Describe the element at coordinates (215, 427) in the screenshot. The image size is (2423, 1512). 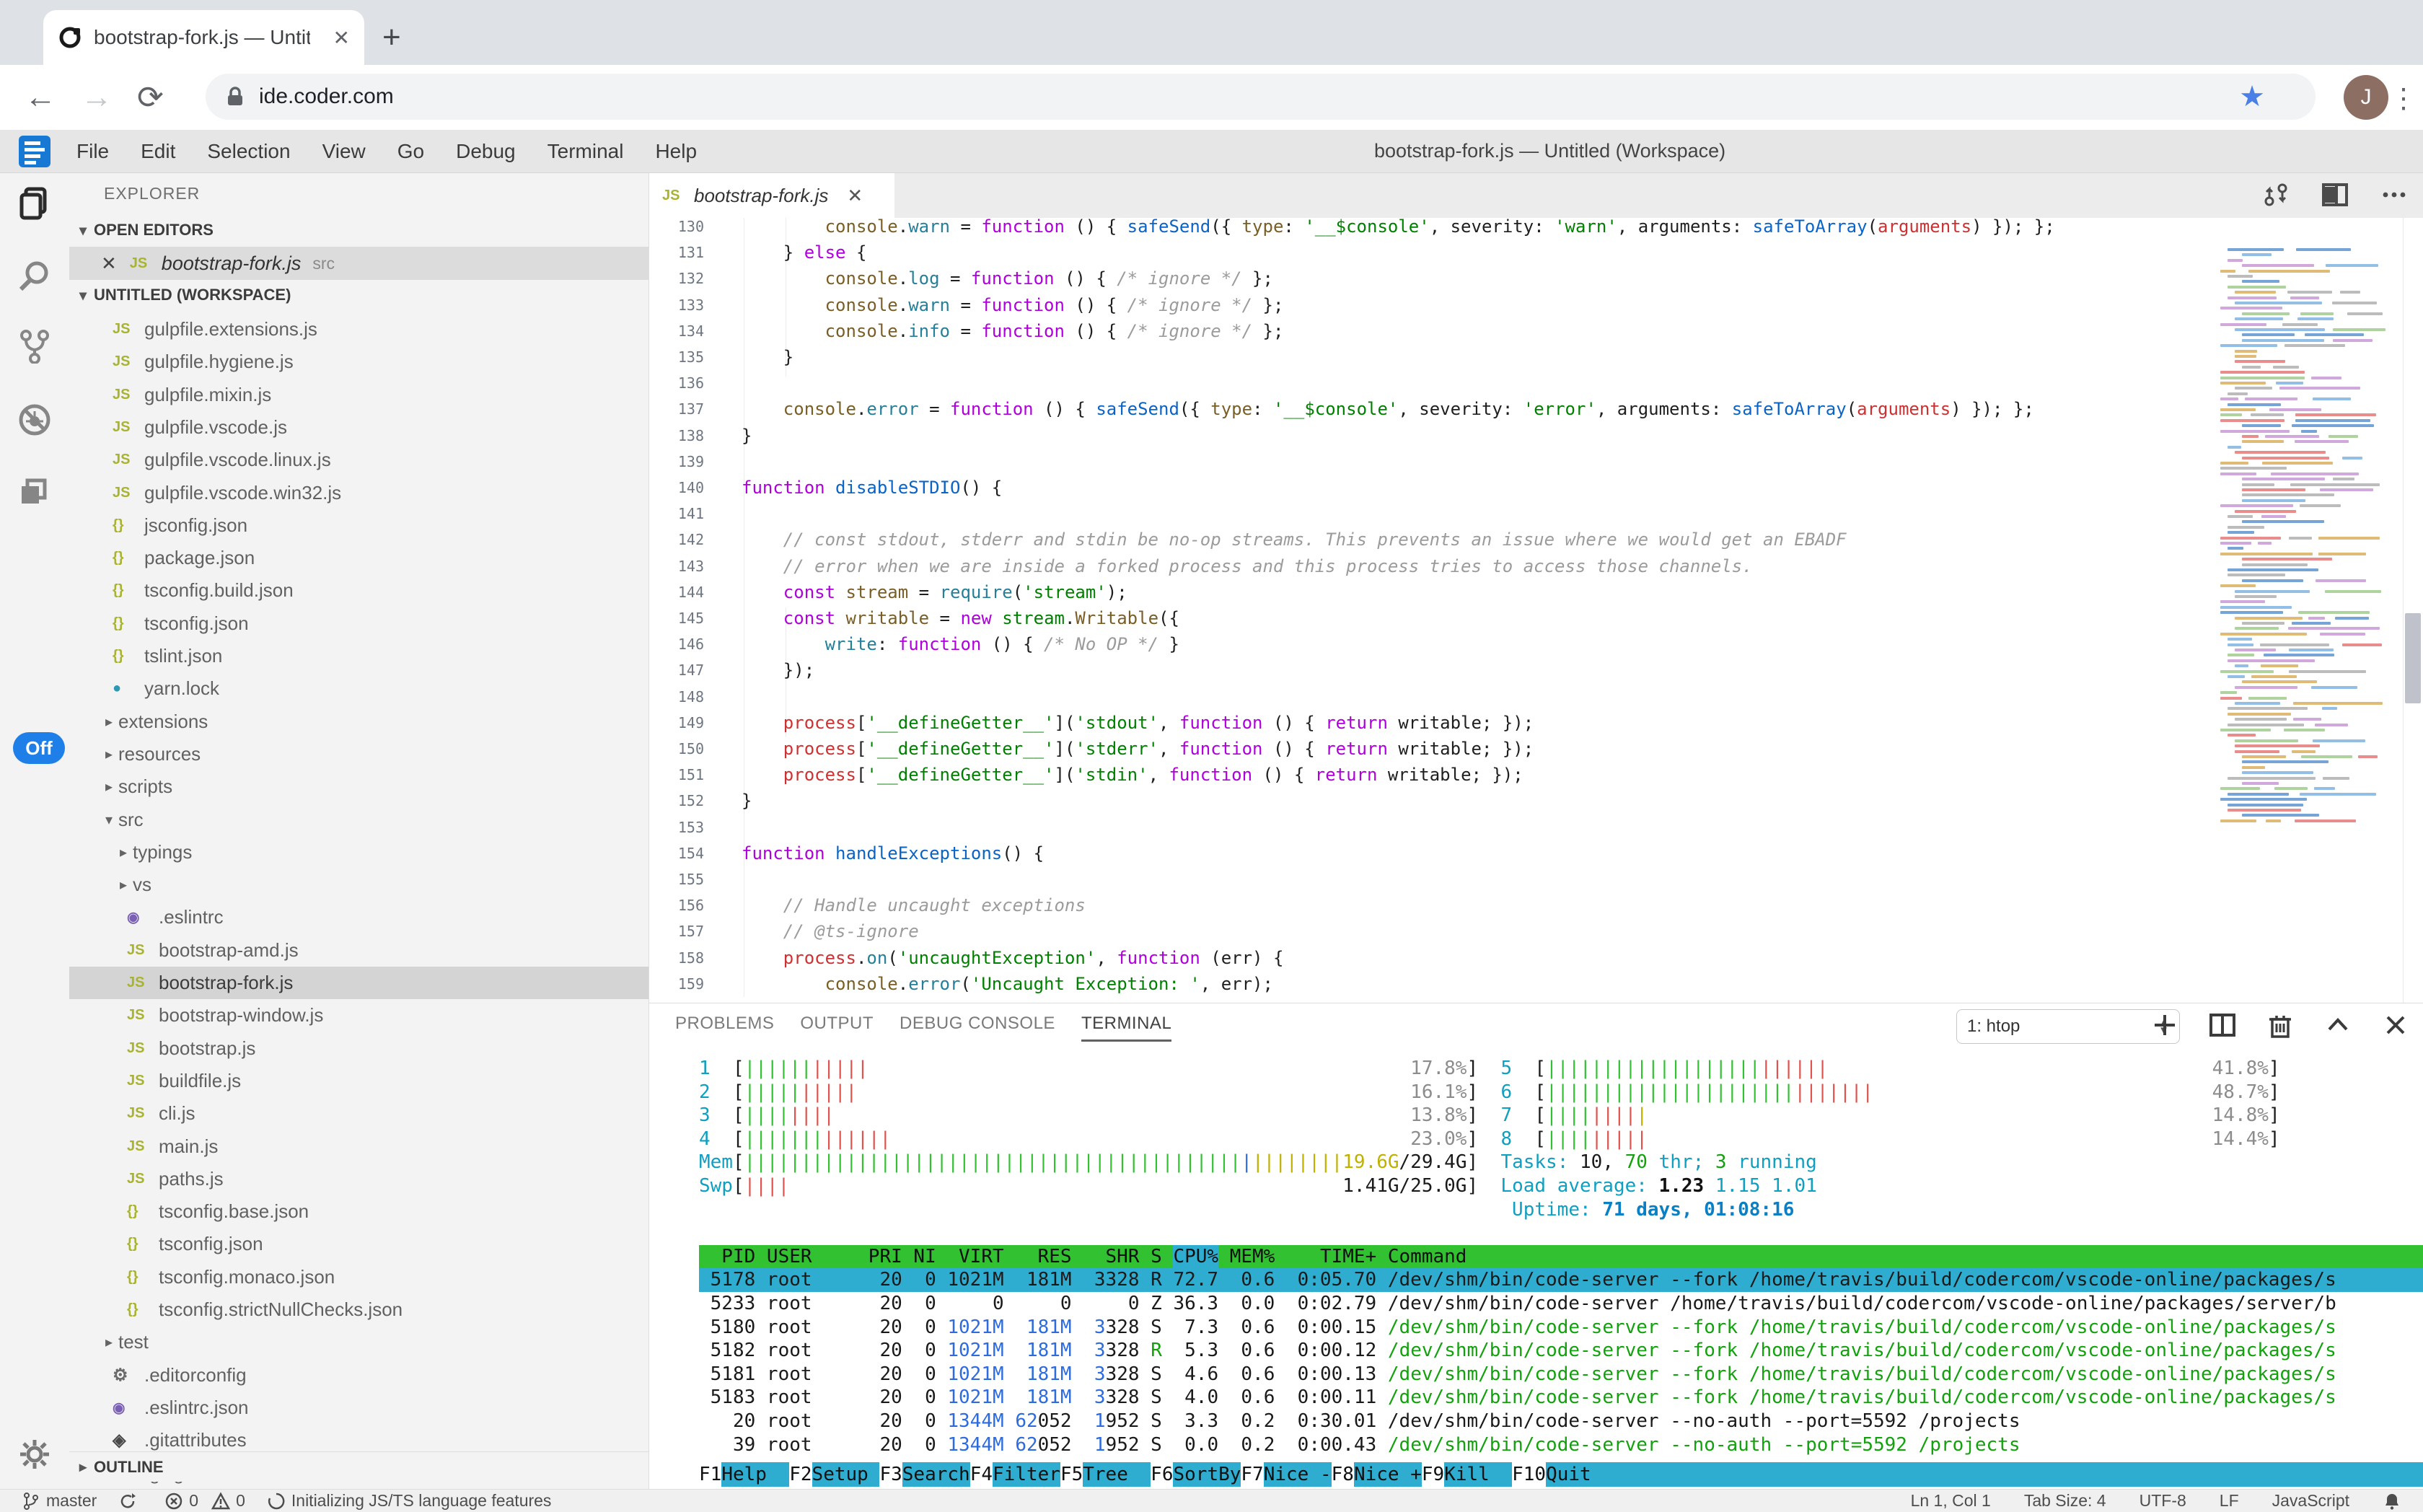
I see `tree-item-label: gulpfile.vscode.js` at that location.